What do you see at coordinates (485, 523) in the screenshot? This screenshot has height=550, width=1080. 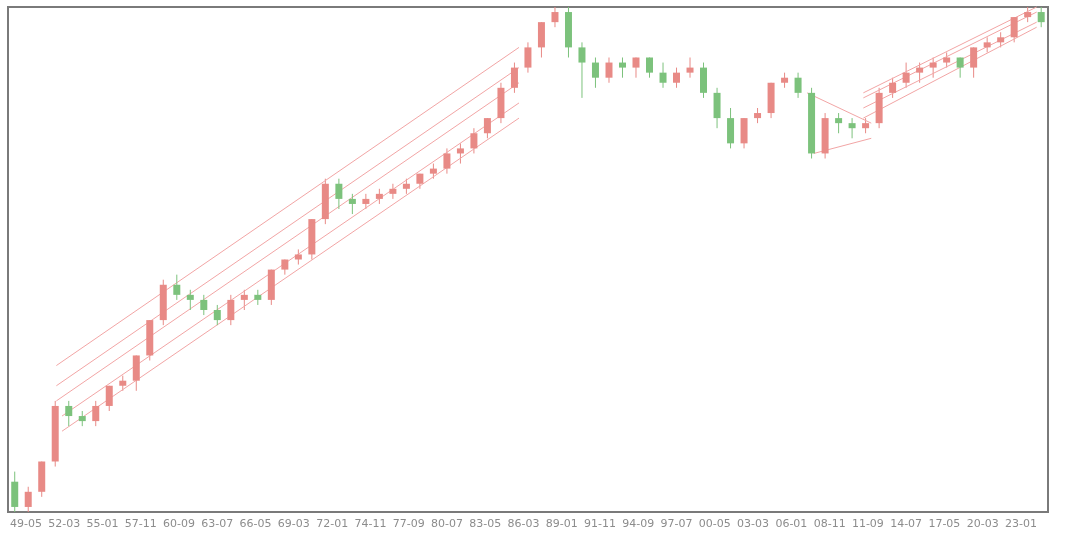 I see `x-tick-label: 83-05` at bounding box center [485, 523].